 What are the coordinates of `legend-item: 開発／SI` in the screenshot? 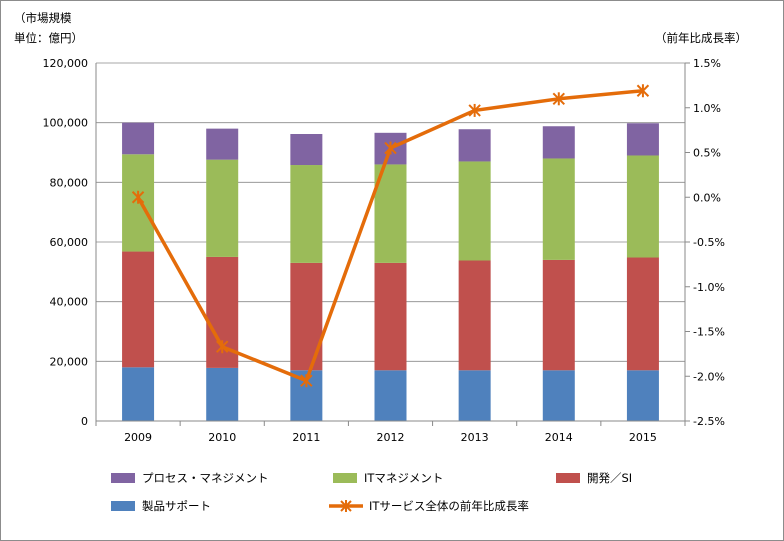 It's located at (594, 478).